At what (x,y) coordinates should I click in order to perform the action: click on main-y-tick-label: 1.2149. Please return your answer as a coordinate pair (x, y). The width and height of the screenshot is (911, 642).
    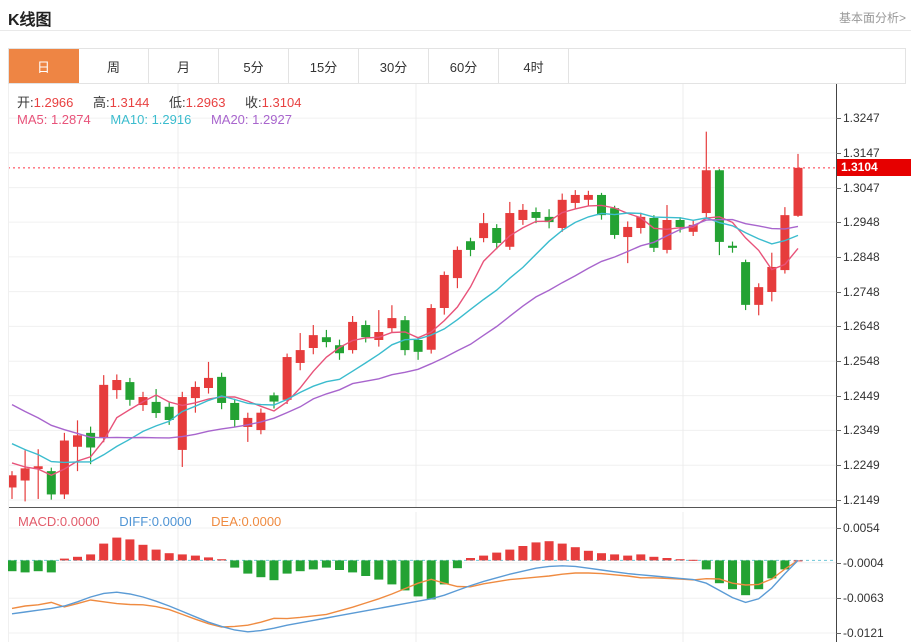
    Looking at the image, I should click on (861, 500).